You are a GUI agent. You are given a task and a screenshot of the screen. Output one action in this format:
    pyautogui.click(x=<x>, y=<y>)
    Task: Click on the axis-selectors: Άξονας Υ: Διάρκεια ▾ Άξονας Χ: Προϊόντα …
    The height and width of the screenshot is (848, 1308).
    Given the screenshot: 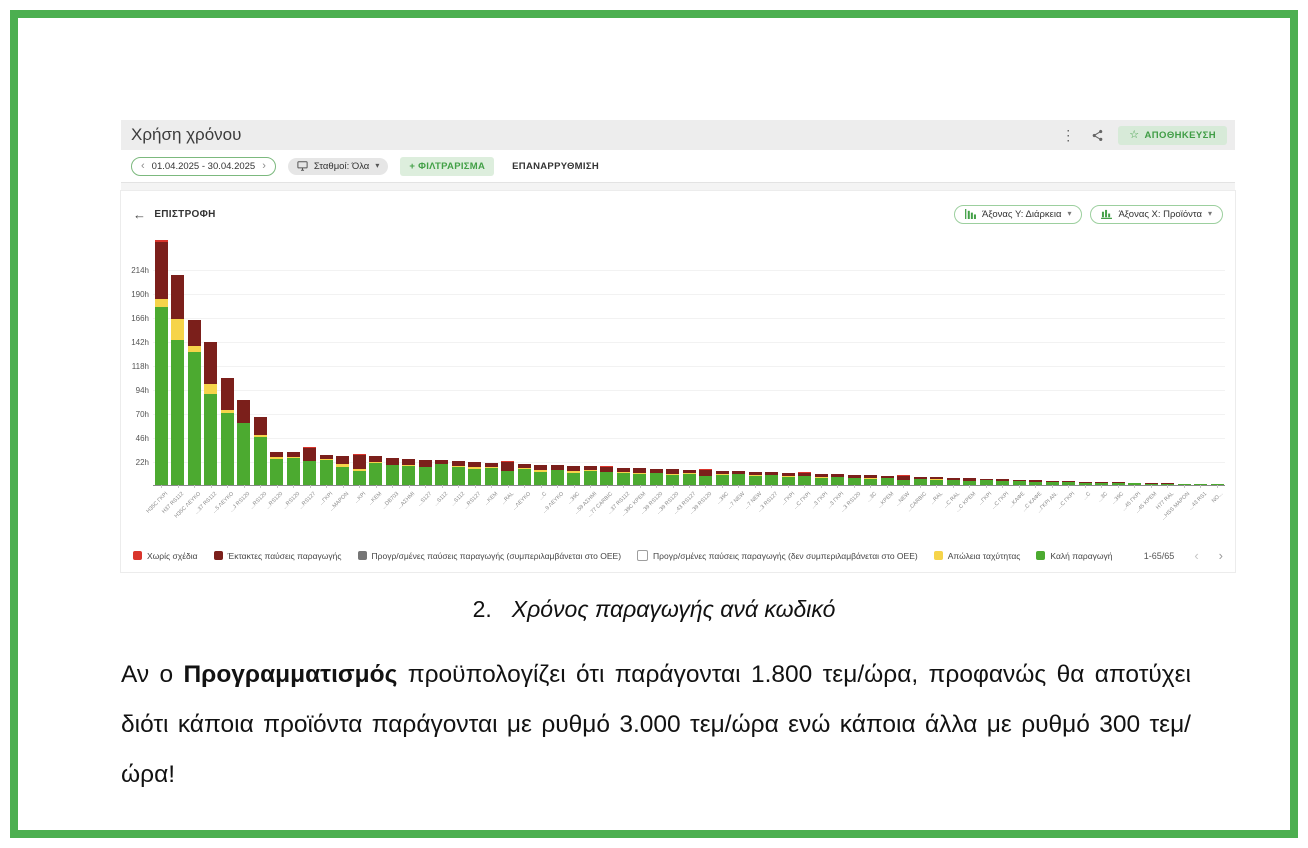 What is the action you would take?
    pyautogui.click(x=1088, y=214)
    